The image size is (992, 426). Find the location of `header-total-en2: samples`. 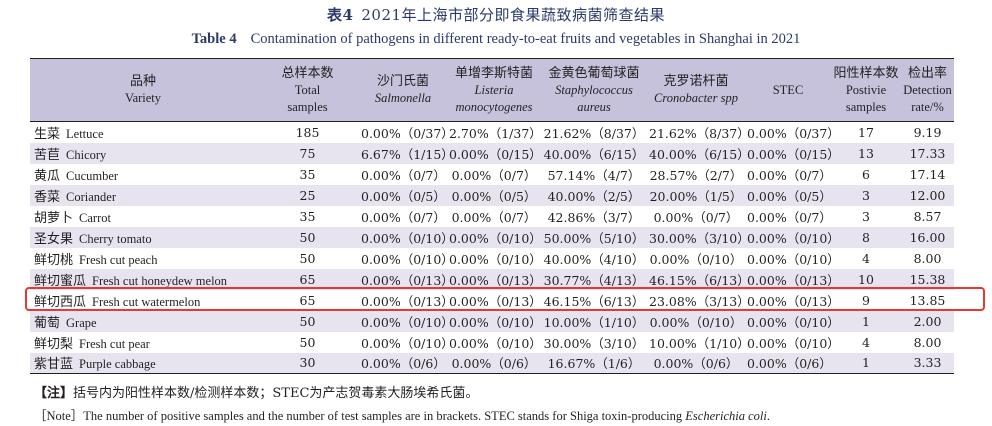

header-total-en2: samples is located at coordinates (307, 106).